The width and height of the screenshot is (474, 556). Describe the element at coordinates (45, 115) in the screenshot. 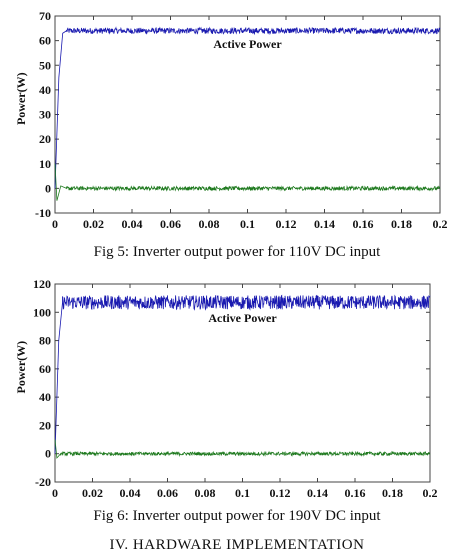

I see `y-tick-label: 30` at that location.